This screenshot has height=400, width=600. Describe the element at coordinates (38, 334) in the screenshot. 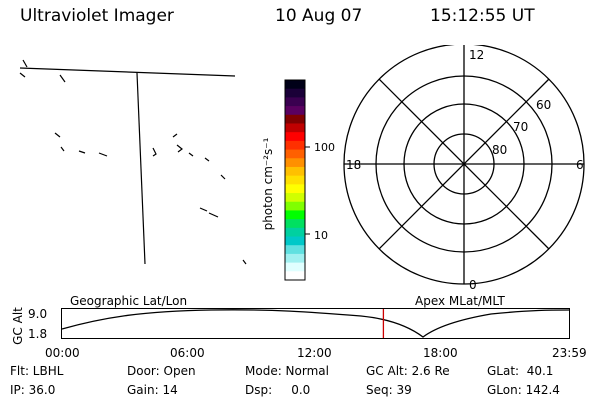

I see `timeline-ytick-low: 1.8` at that location.